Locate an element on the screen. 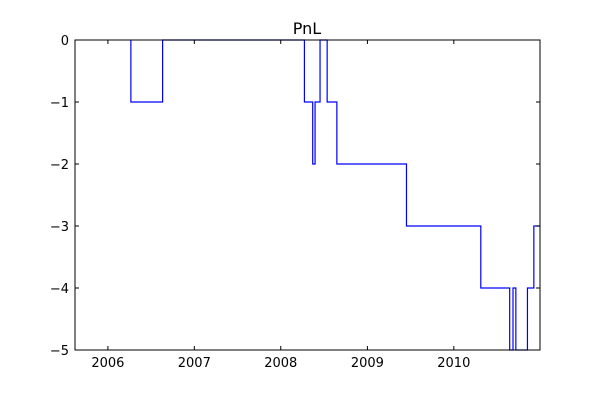  y-tick-label: −4 is located at coordinates (59, 289).